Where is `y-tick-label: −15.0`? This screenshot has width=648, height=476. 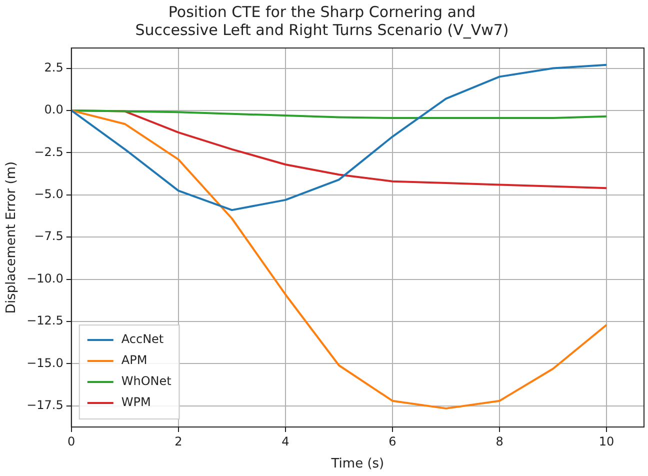 y-tick-label: −15.0 is located at coordinates (45, 363).